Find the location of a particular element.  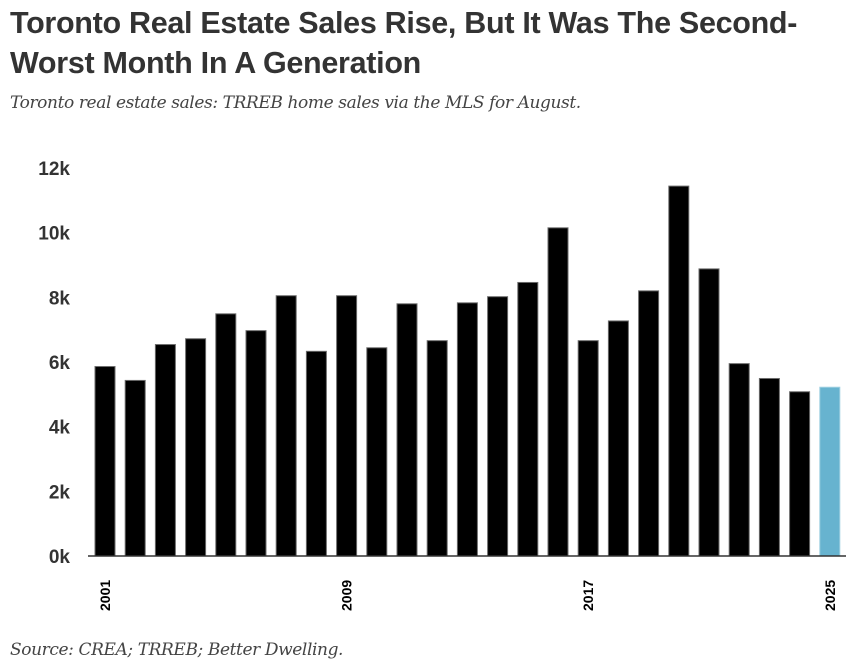

bar-2023 is located at coordinates (769, 467).